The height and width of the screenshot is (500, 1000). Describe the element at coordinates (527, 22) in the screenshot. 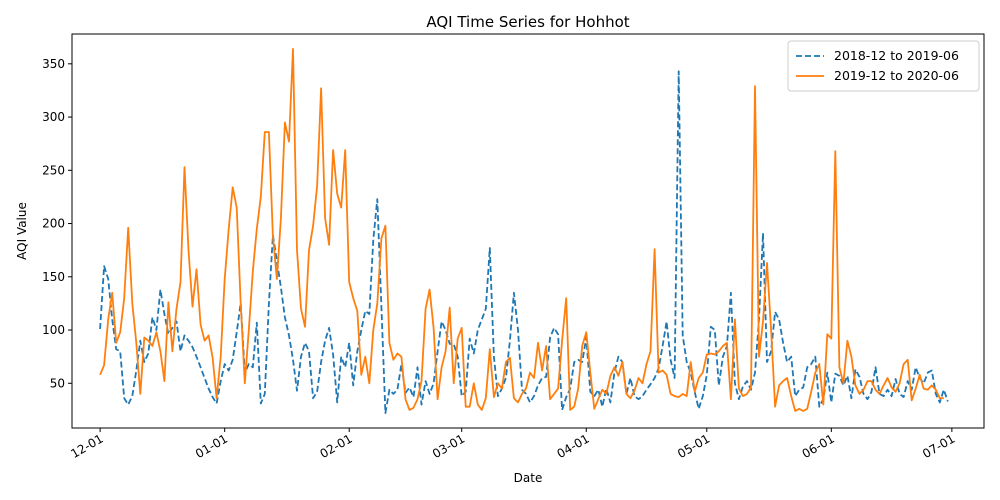

I see `chart-title: AQI Time Series for Hohhot` at that location.